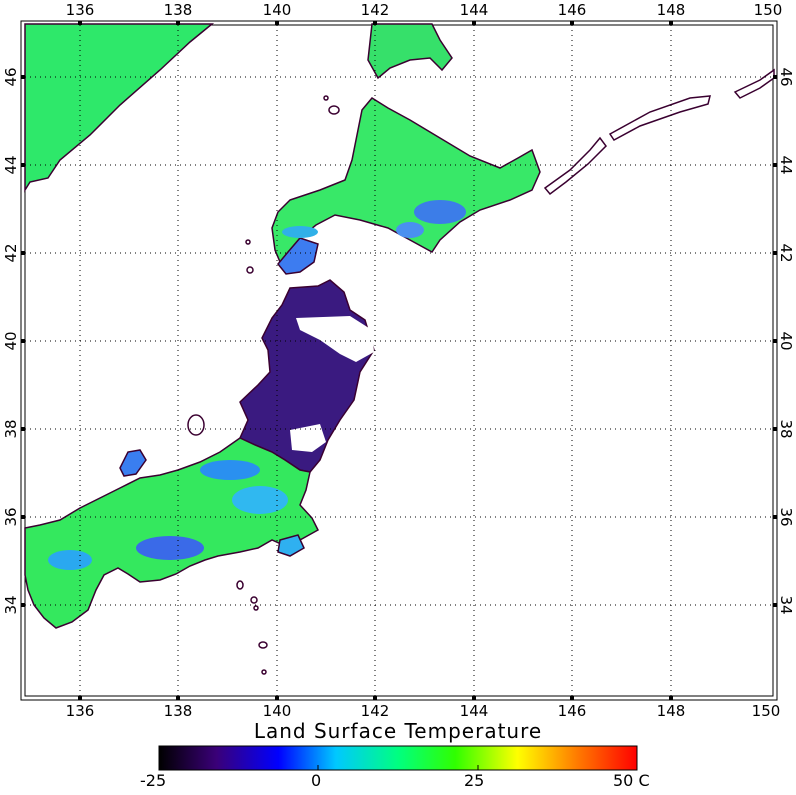 The height and width of the screenshot is (795, 796). I want to click on lat-label-left-40: 40, so click(11, 340).